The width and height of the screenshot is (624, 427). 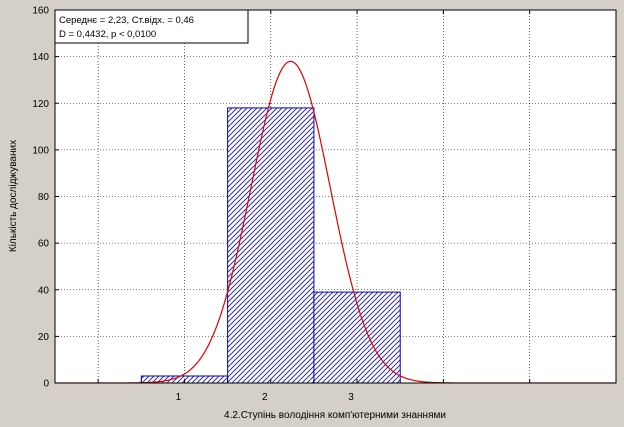 I want to click on x-tick-label: 3, so click(x=351, y=397).